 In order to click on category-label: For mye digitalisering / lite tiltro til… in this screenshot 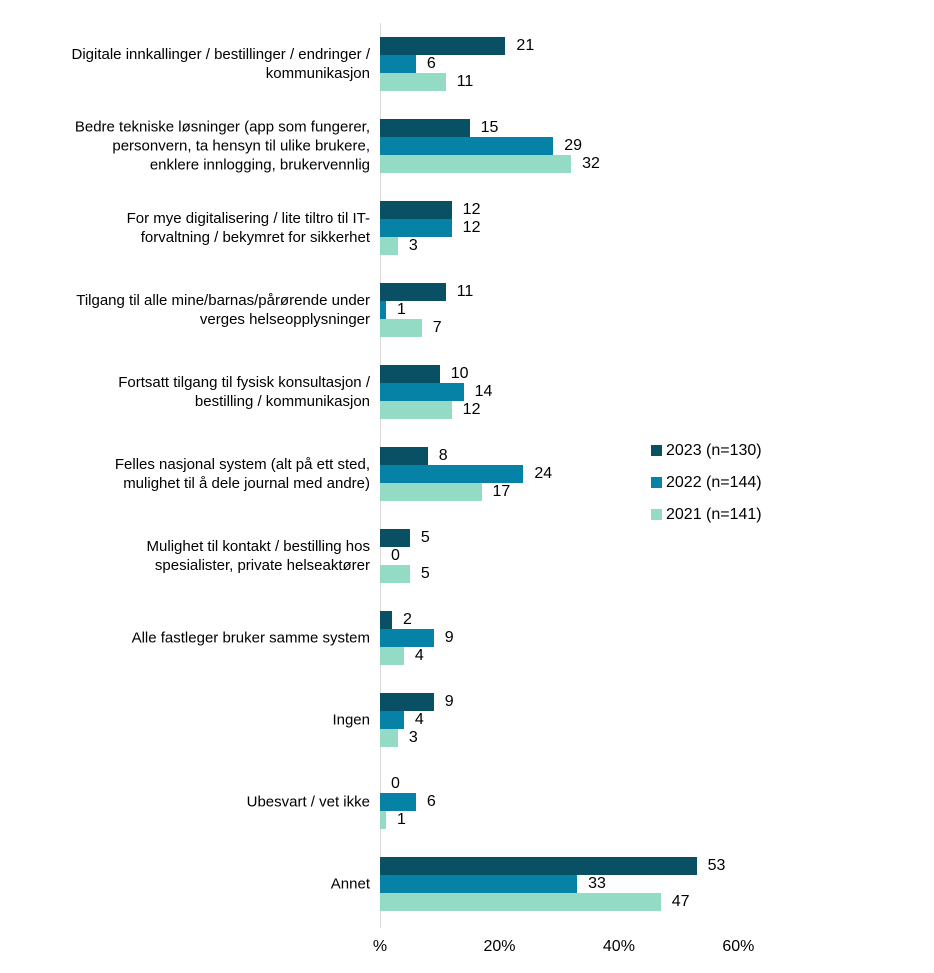, I will do `click(248, 228)`.